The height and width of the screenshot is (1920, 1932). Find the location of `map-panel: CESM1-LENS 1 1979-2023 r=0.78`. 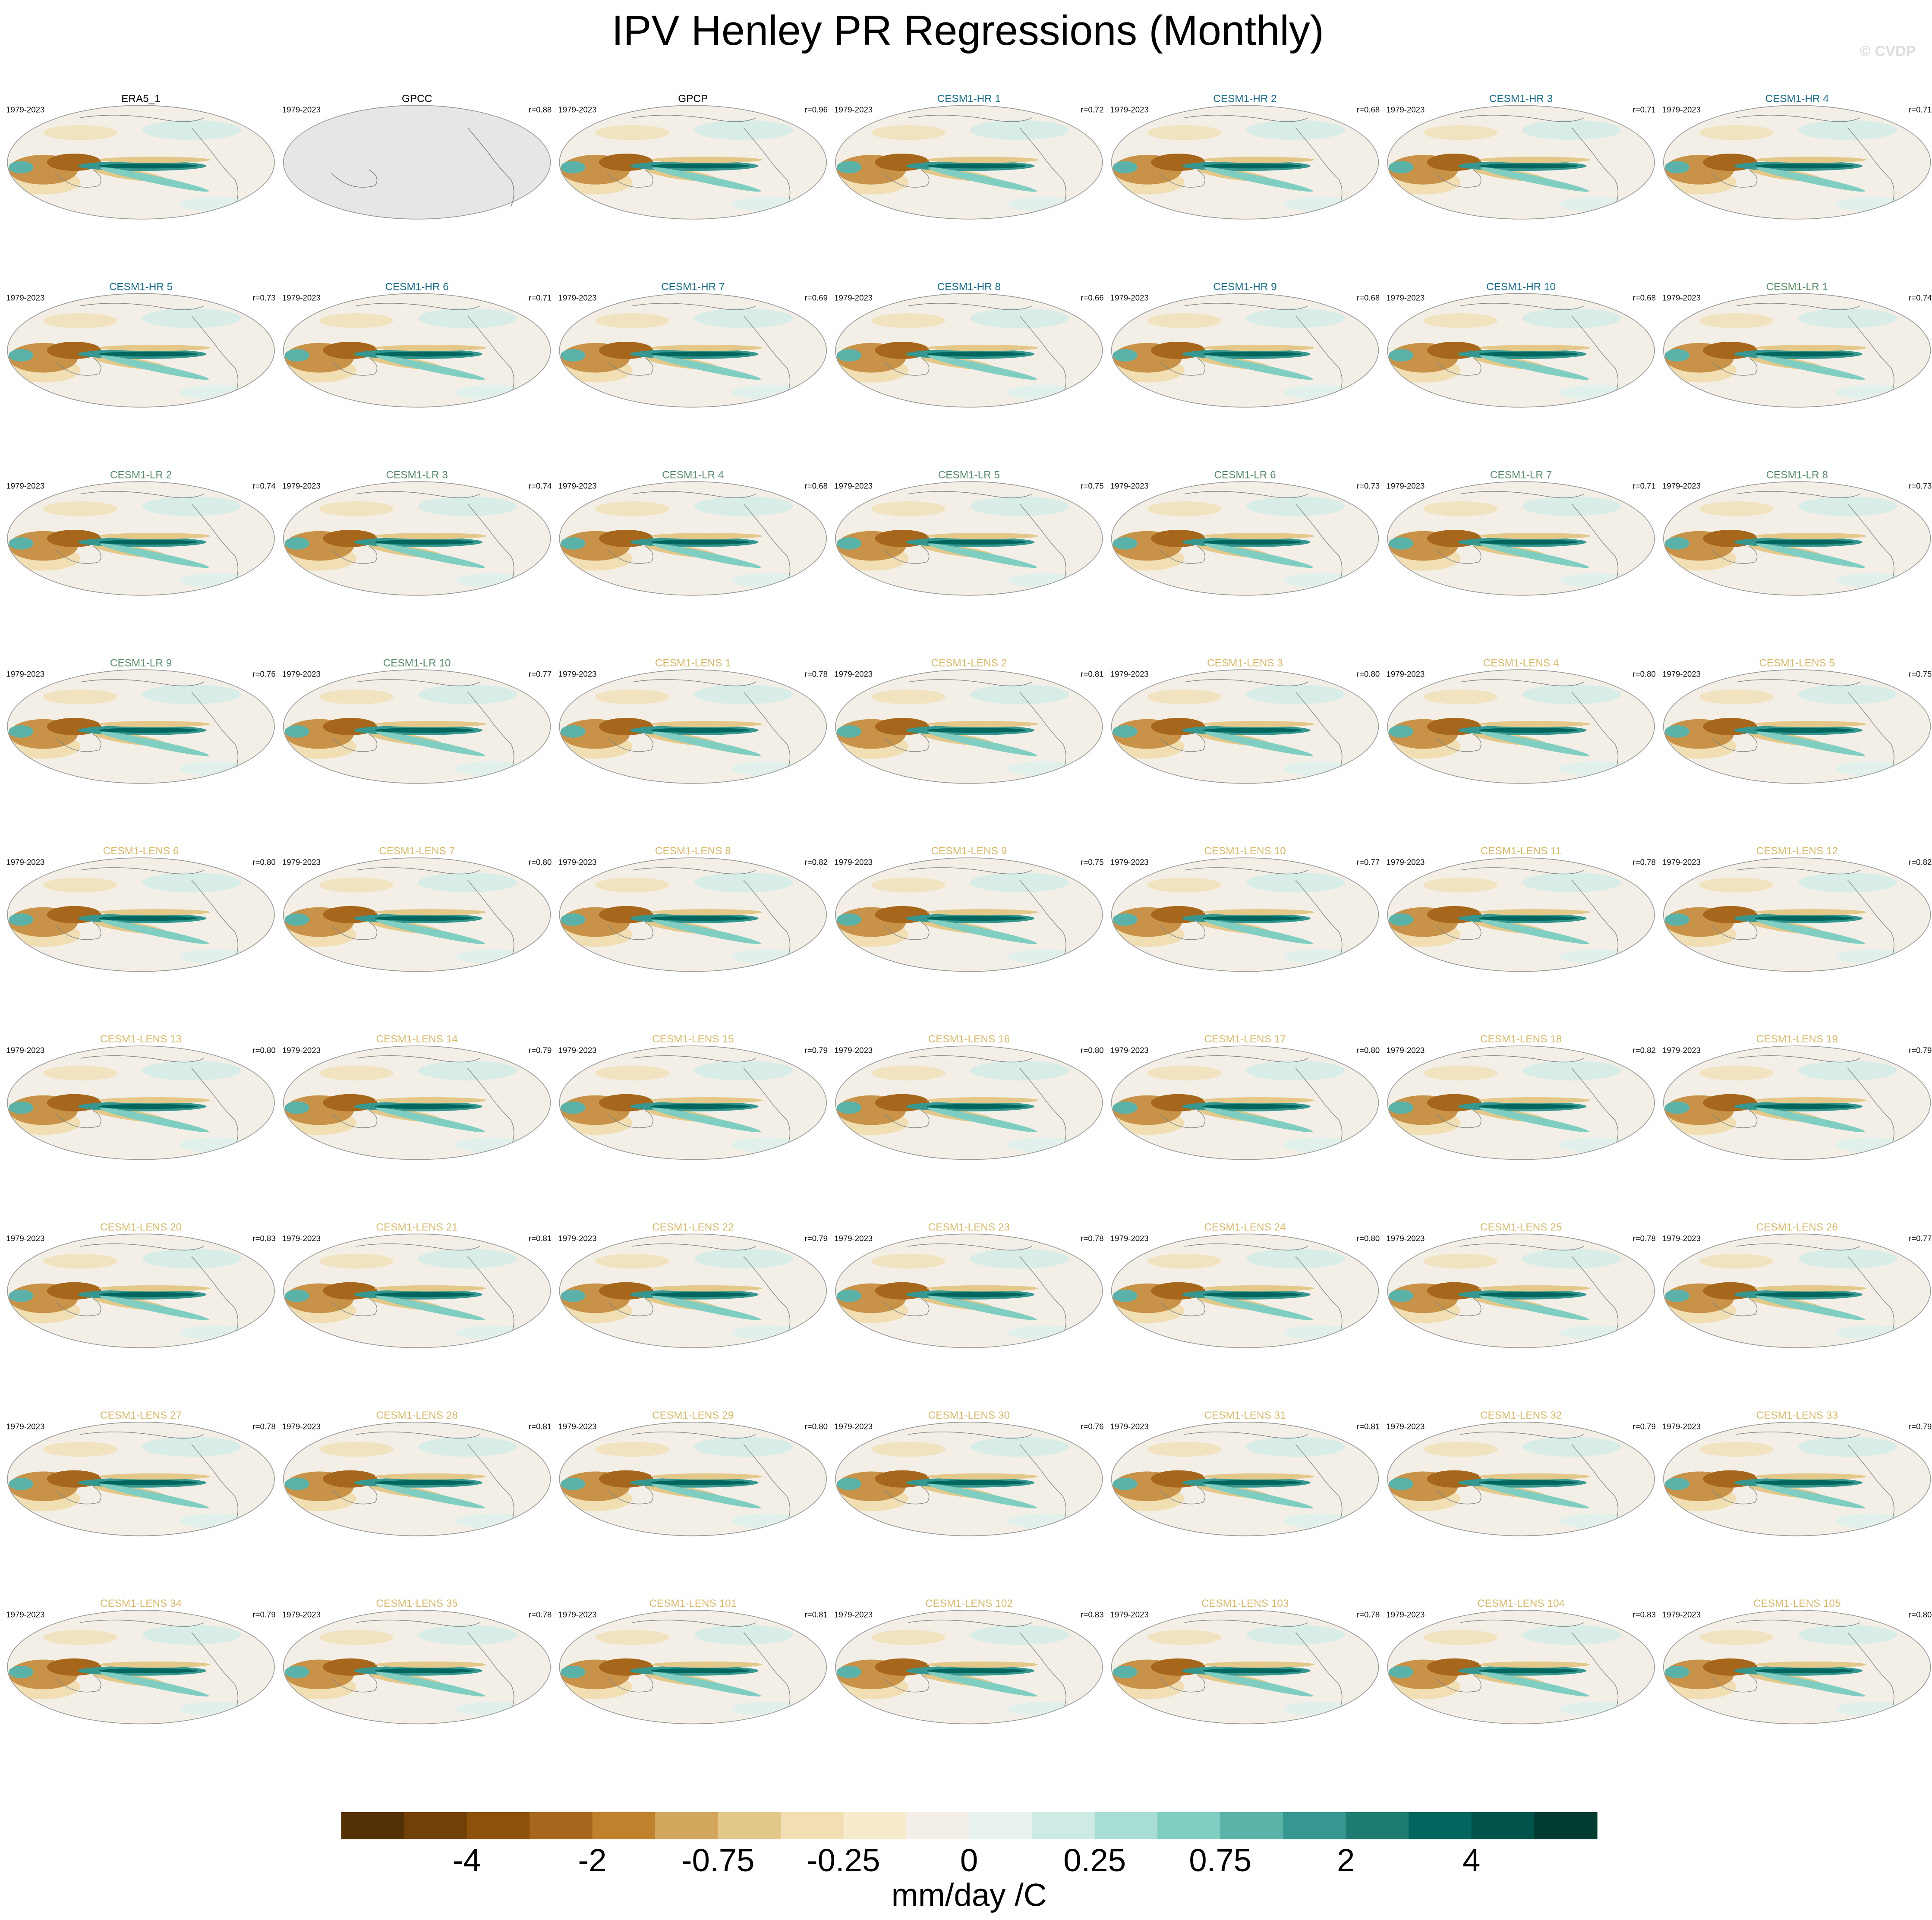

map-panel: CESM1-LENS 1 1979-2023 r=0.78 is located at coordinates (693, 720).